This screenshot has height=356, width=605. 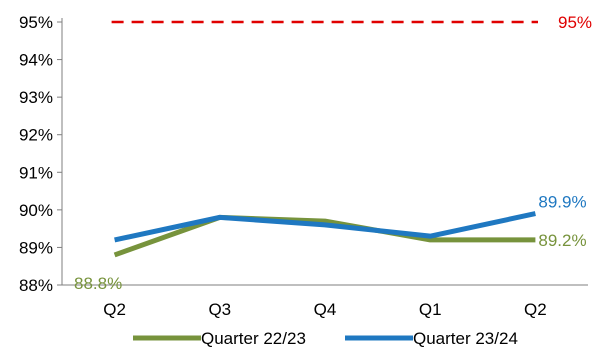 I want to click on y-tick-label: 90%, so click(x=36, y=210).